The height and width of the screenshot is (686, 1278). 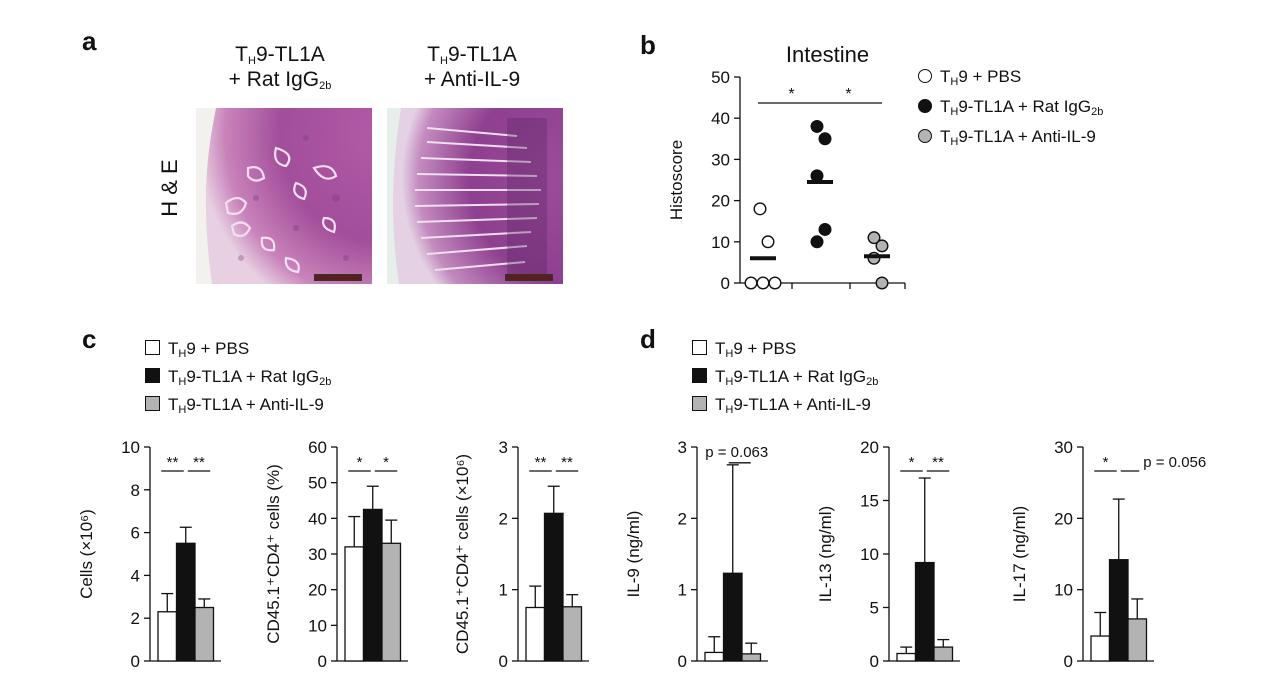 What do you see at coordinates (720, 201) in the screenshot?
I see `chart-b-y-tick-label: 20` at bounding box center [720, 201].